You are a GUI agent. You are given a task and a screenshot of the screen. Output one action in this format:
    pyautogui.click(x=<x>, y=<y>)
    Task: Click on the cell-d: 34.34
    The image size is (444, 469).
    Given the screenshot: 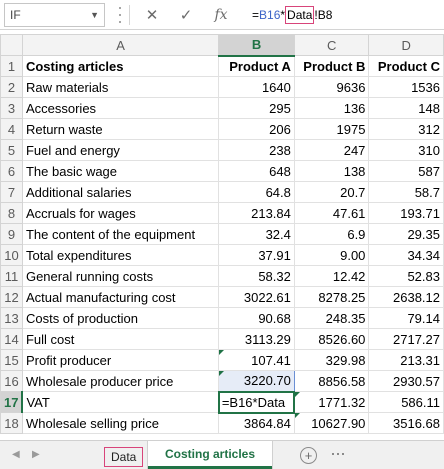 What is the action you would take?
    pyautogui.click(x=406, y=255)
    